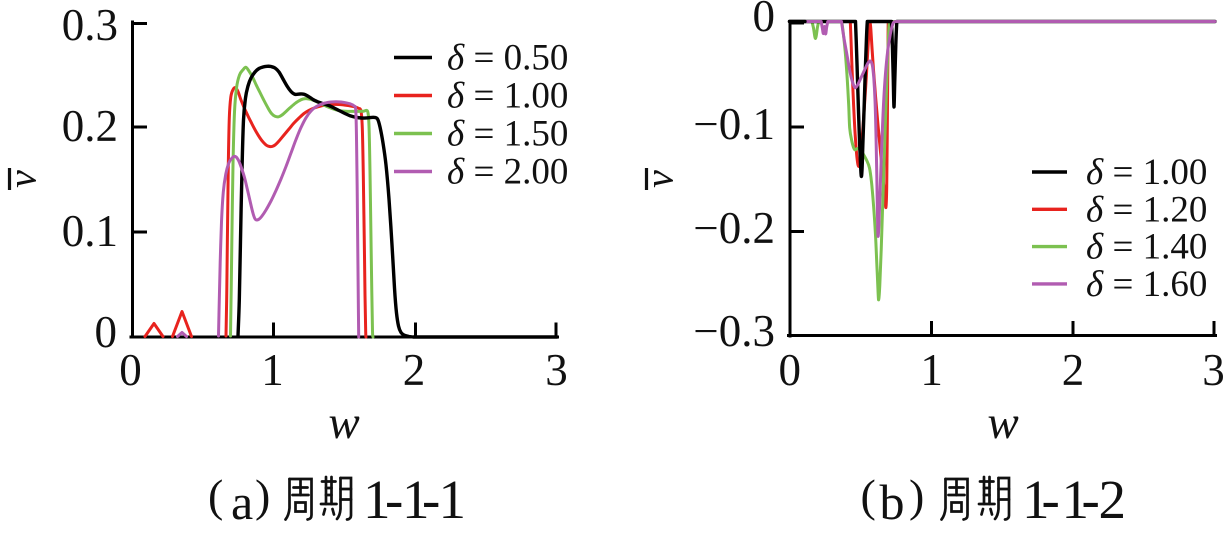 The image size is (1228, 538). Describe the element at coordinates (90, 126) in the screenshot. I see `svg-text: 0.2` at that location.